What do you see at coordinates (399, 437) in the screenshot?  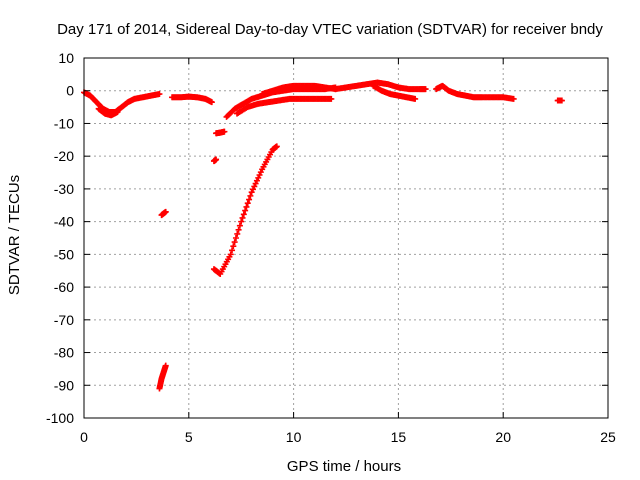 I see `x-tick-label: 15` at bounding box center [399, 437].